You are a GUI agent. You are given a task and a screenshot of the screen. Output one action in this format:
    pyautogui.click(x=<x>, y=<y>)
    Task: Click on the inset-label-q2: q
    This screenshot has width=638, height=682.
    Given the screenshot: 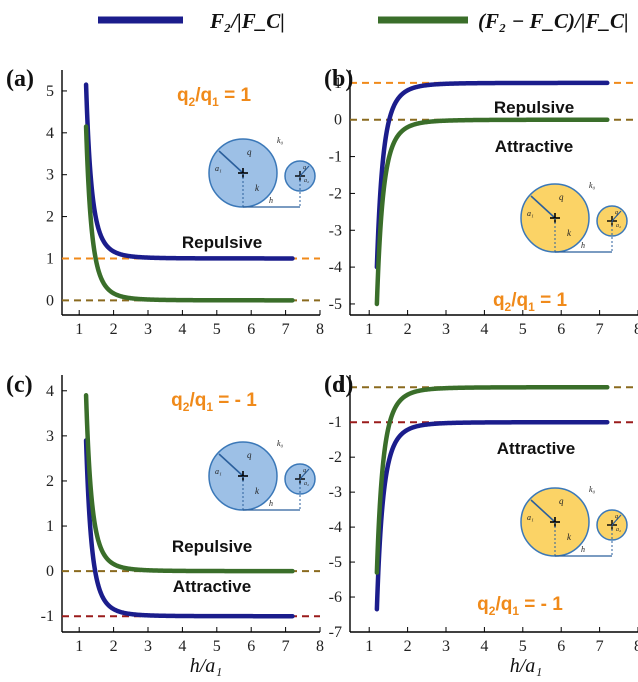 What is the action you would take?
    pyautogui.click(x=616, y=517)
    